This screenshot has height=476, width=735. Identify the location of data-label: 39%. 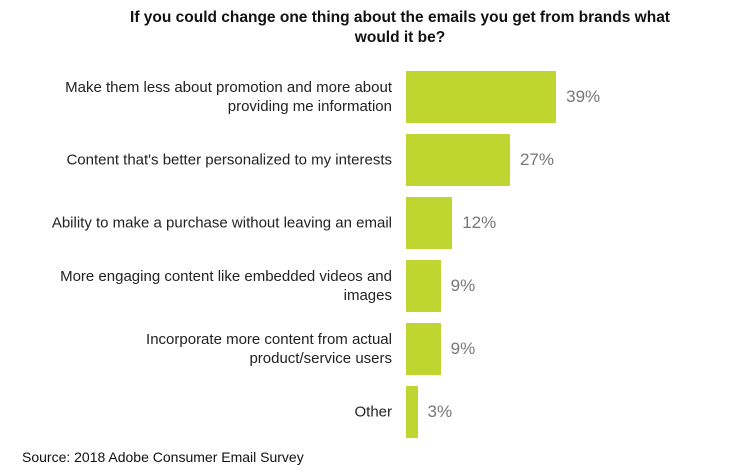
(583, 96).